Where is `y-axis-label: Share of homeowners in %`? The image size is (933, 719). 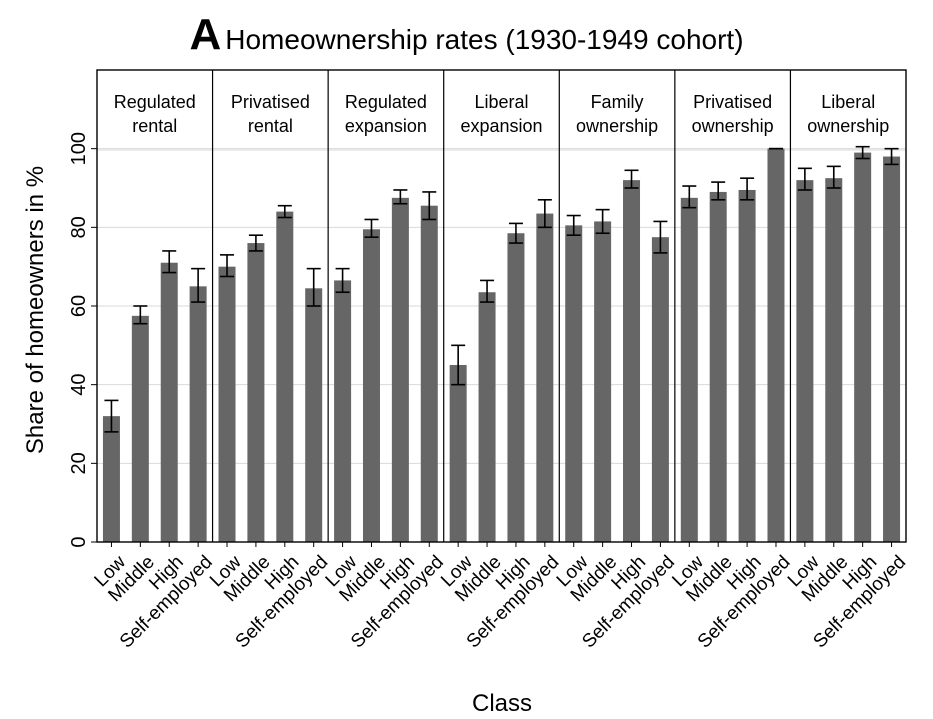
y-axis-label: Share of homeowners in % is located at coordinates (35, 310).